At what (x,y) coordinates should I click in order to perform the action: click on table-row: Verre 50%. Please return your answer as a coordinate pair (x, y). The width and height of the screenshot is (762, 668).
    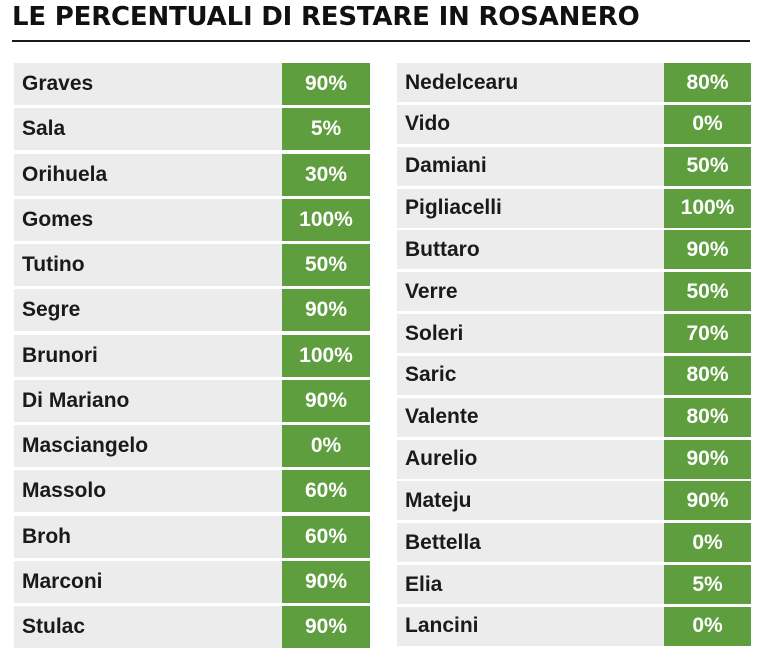
    Looking at the image, I should click on (574, 292).